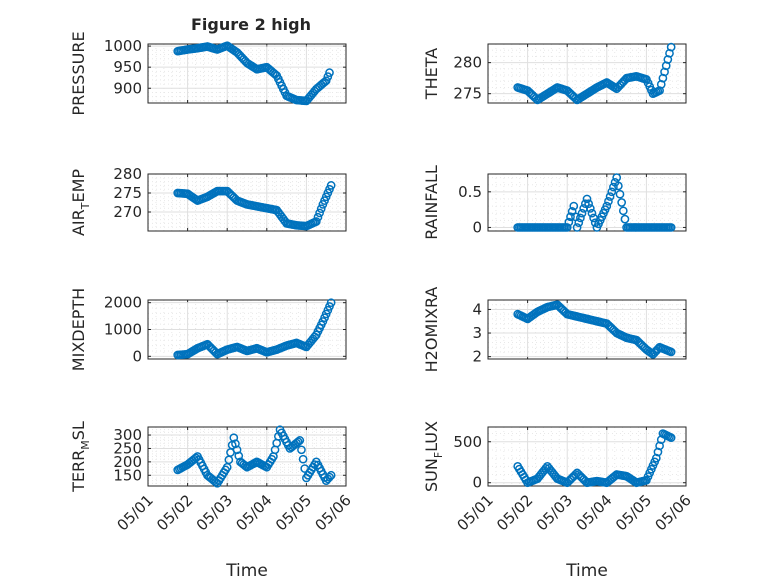  What do you see at coordinates (431, 74) in the screenshot?
I see `y-axis-label: THETA` at bounding box center [431, 74].